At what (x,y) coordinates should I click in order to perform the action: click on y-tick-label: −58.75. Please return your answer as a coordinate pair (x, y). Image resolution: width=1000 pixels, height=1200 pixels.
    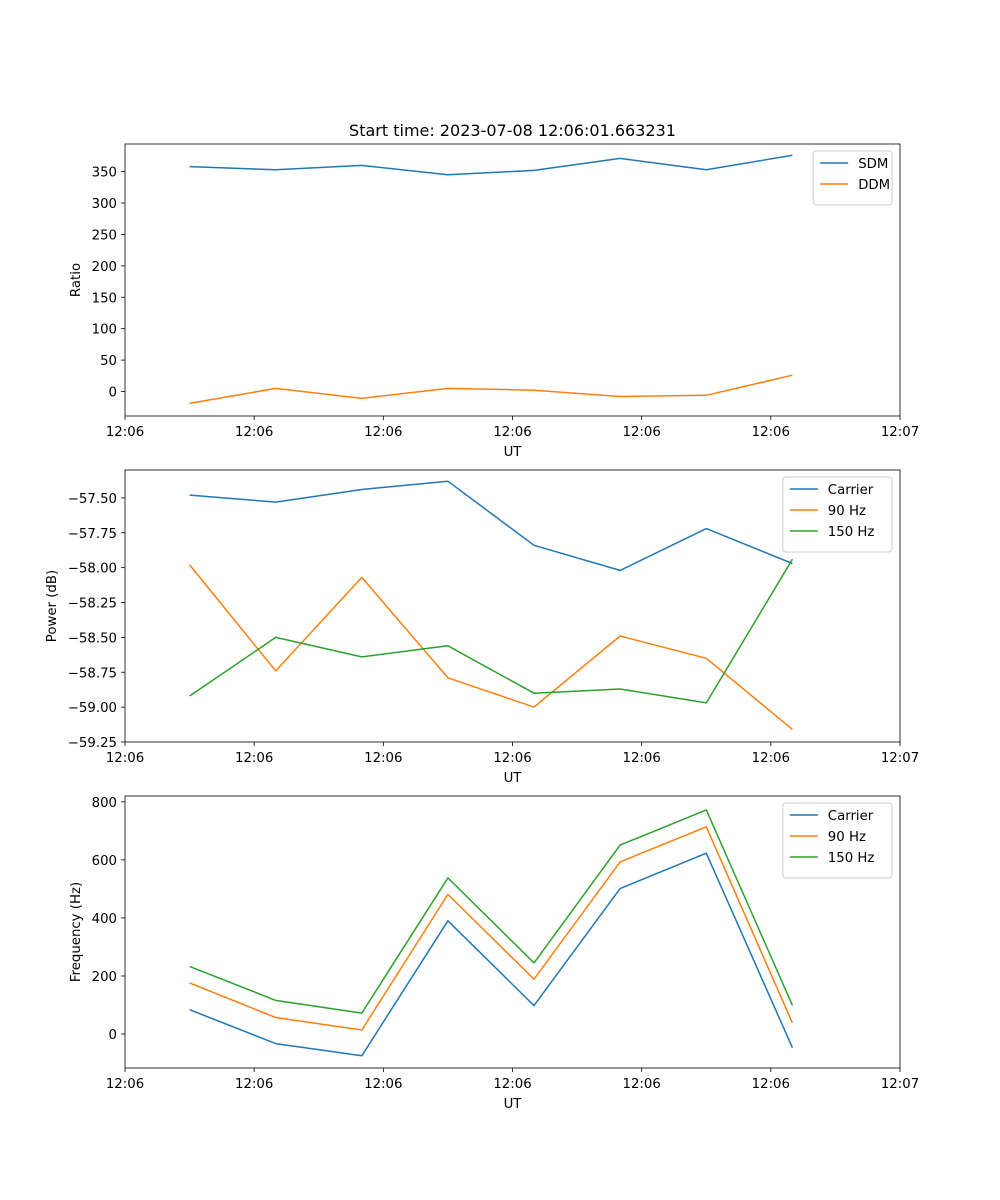
    Looking at the image, I should click on (92, 673).